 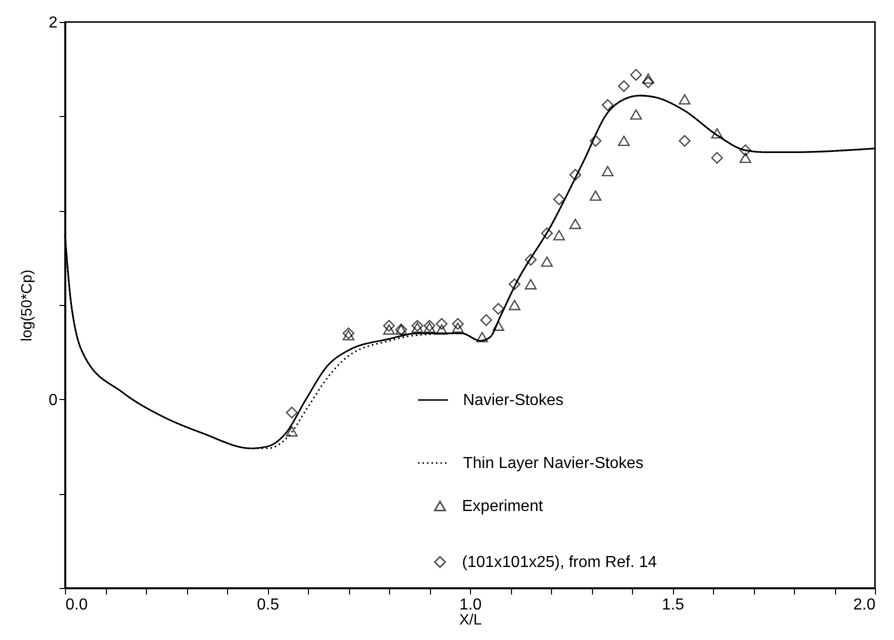 What do you see at coordinates (503, 506) in the screenshot?
I see `legend-label: Experiment` at bounding box center [503, 506].